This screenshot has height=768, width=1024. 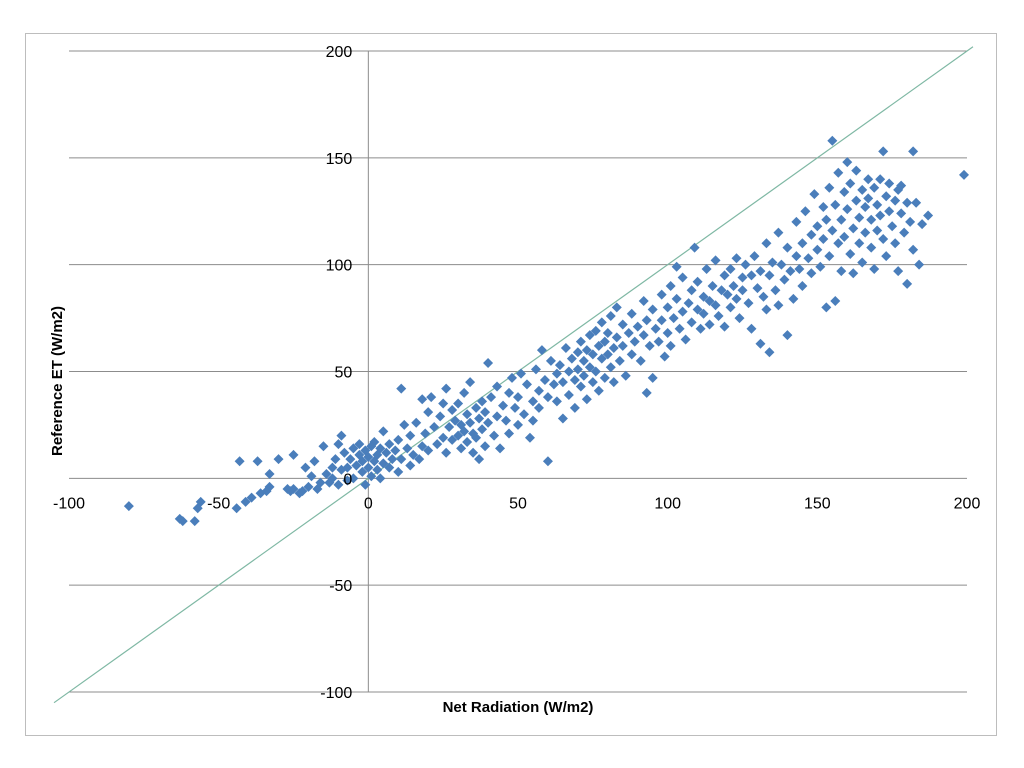 What do you see at coordinates (344, 373) in the screenshot?
I see `y-tick-label: 50` at bounding box center [344, 373].